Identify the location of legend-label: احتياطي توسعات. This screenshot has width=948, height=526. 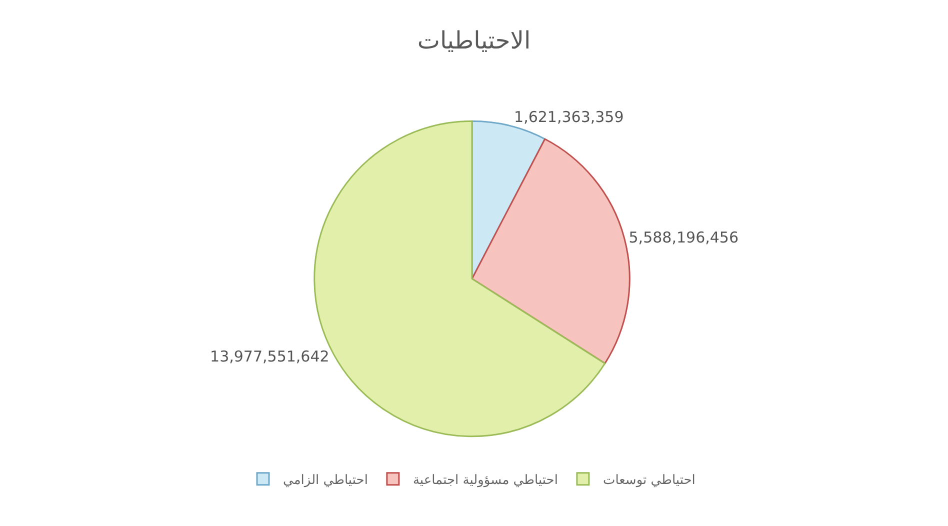
(649, 480).